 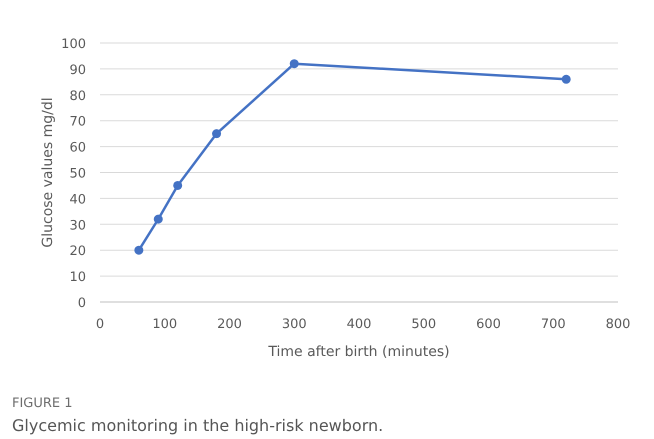 What do you see at coordinates (77, 278) in the screenshot?
I see `y-tick-label: 10` at bounding box center [77, 278].